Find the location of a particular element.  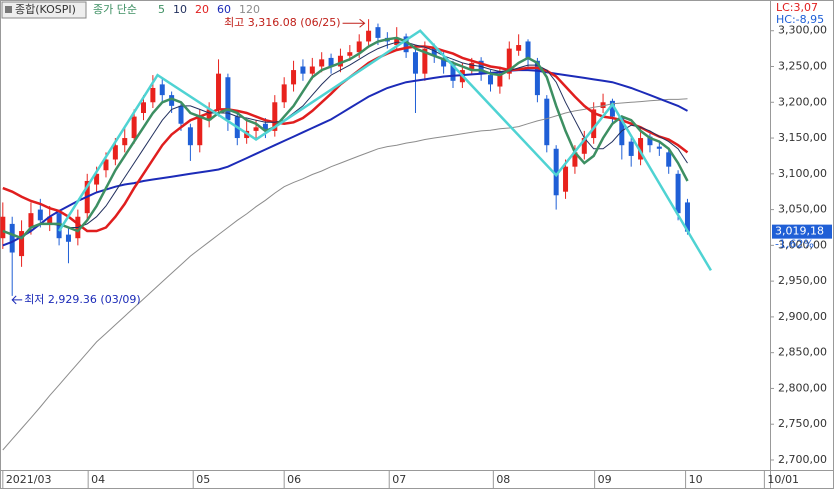

x-tick-label: 07 is located at coordinates (399, 479).